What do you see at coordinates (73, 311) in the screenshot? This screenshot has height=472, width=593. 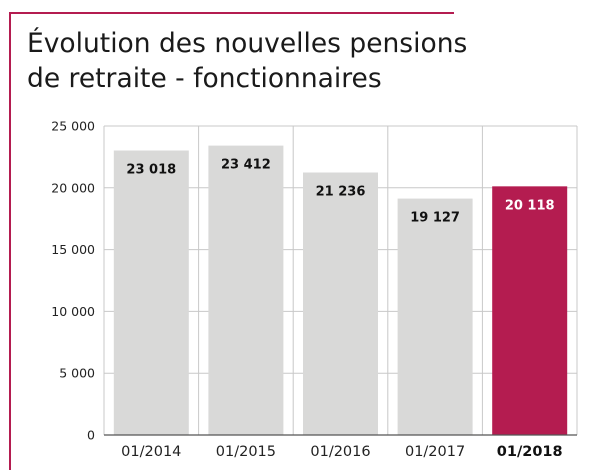 I see `y-tick-label: 10 000` at bounding box center [73, 311].